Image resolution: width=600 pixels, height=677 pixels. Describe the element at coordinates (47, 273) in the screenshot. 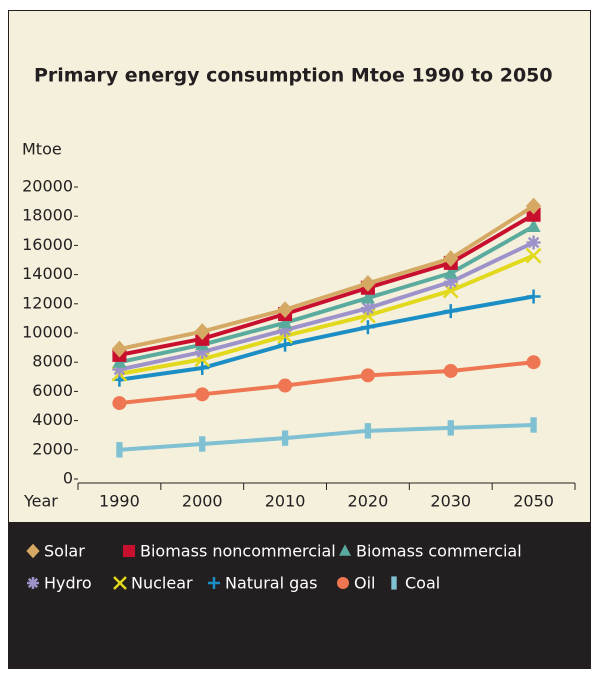

I see `y-tick-label: 14000` at that location.